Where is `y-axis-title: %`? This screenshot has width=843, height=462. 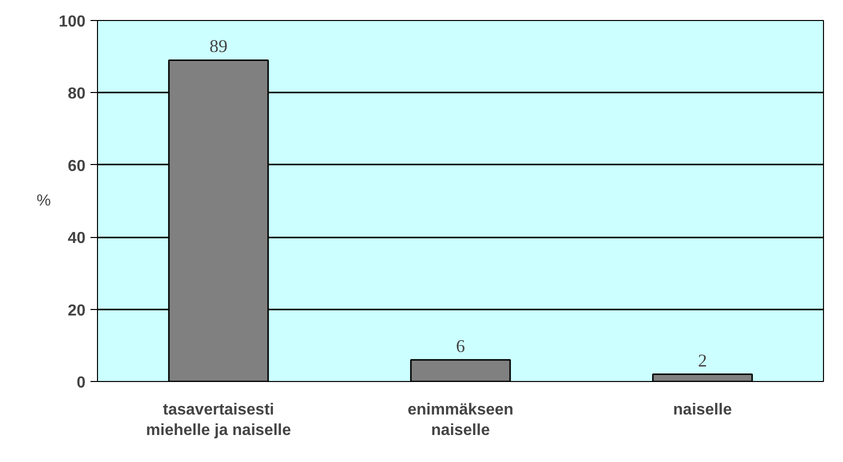
y-axis-title: % is located at coordinates (43, 201).